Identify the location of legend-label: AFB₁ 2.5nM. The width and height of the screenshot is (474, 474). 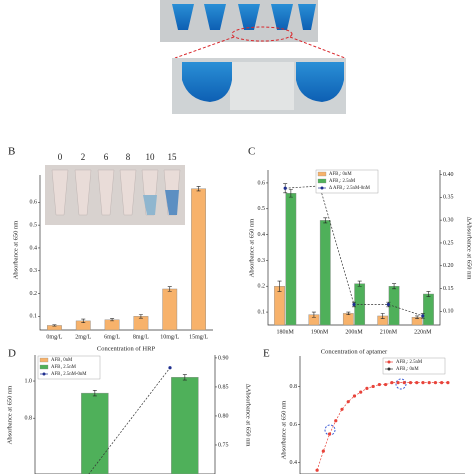
(64, 367).